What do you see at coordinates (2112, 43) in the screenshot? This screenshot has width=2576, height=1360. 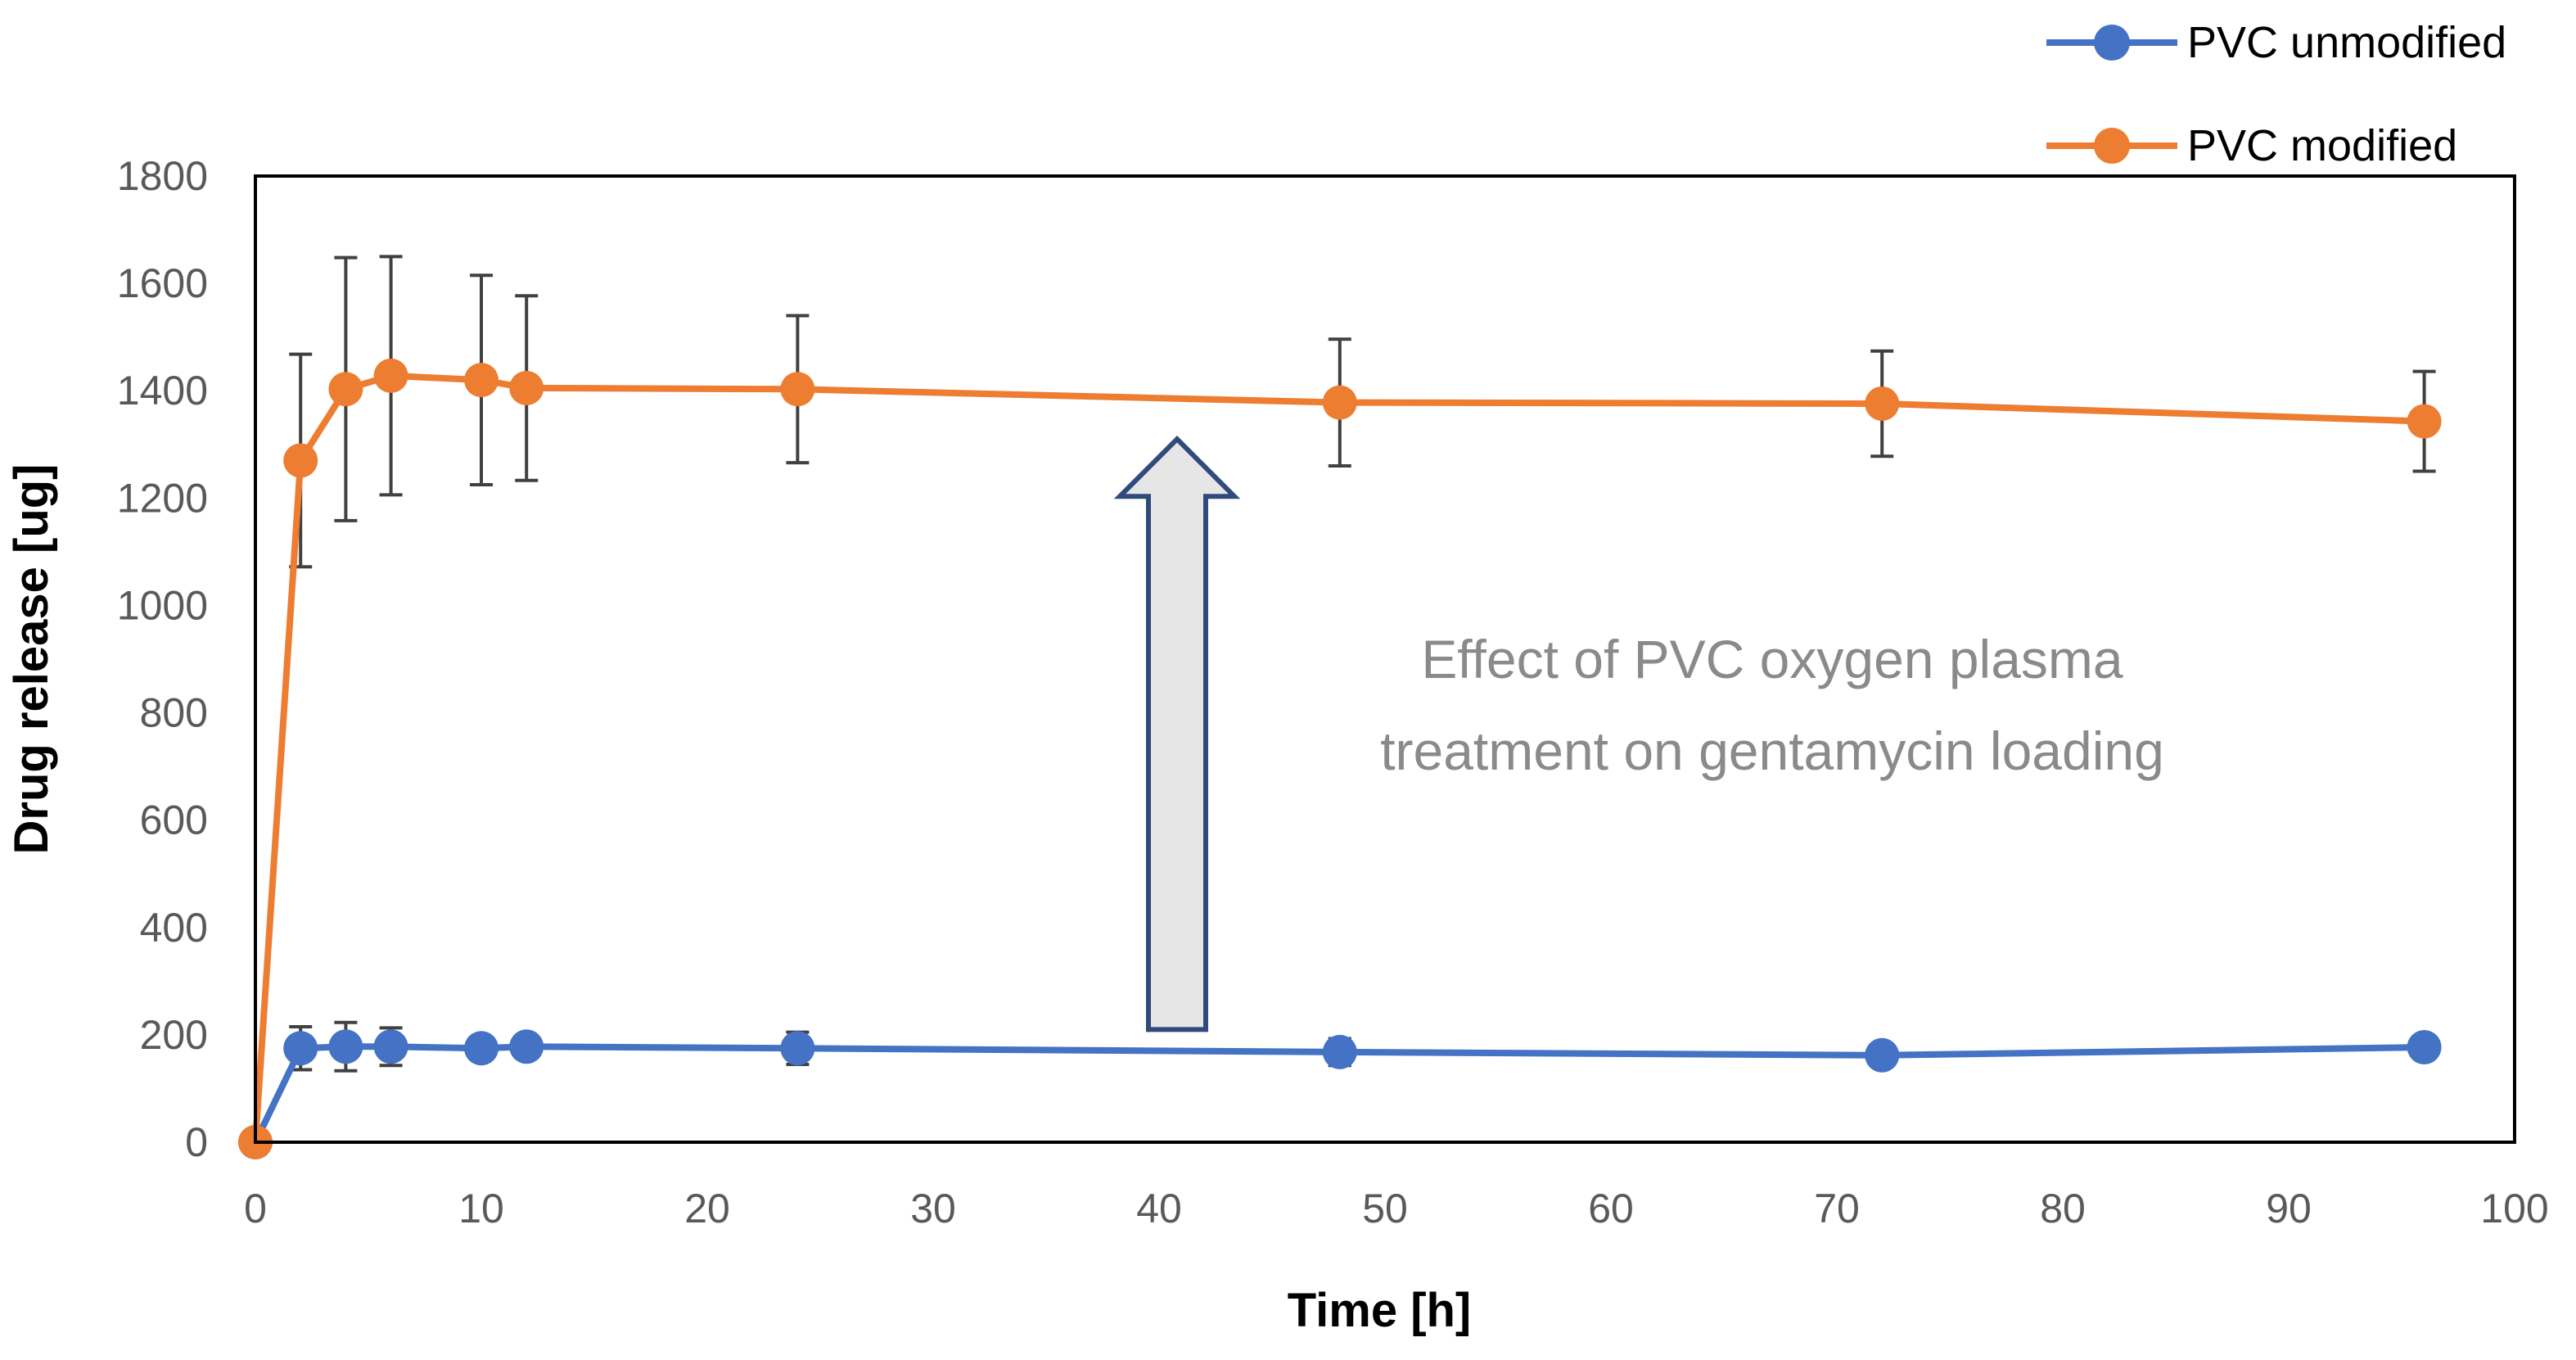 I see `legend-marker-unmodified` at bounding box center [2112, 43].